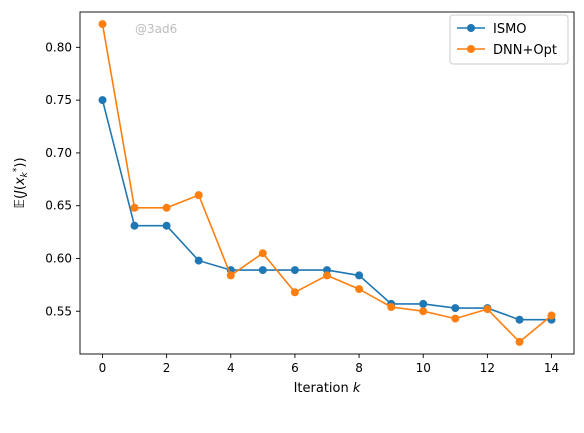  I want to click on legend-marker-dnn-opt, so click(471, 49).